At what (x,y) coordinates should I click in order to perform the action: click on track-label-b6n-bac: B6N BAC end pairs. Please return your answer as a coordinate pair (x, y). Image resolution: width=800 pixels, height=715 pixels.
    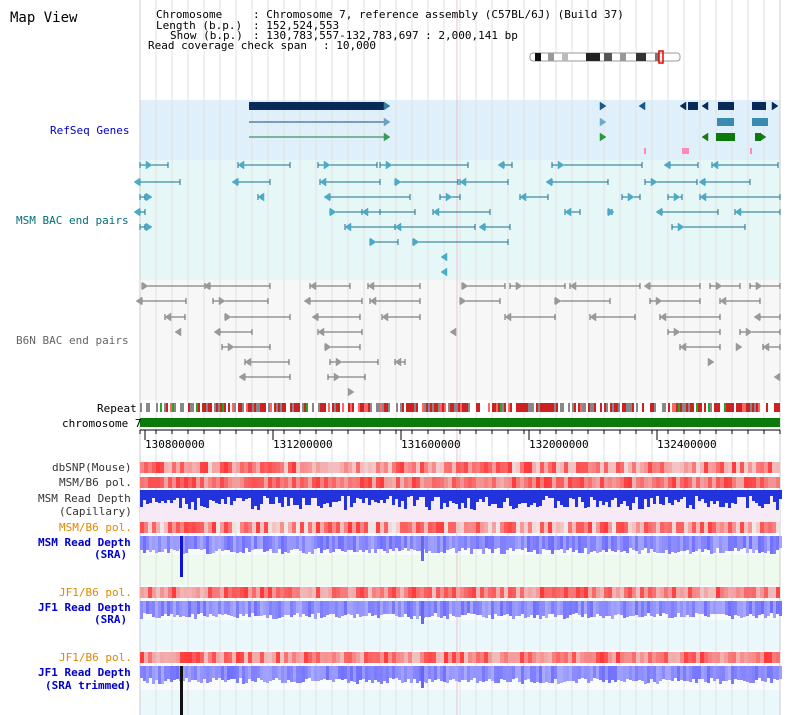
    Looking at the image, I should click on (72, 340).